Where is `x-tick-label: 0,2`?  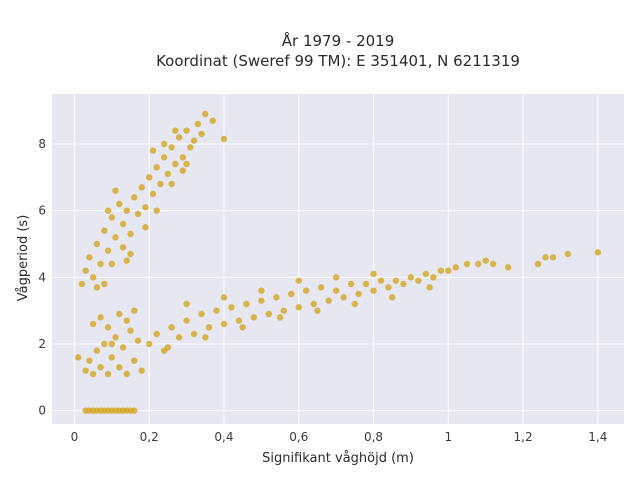 x-tick-label: 0,2 is located at coordinates (149, 437).